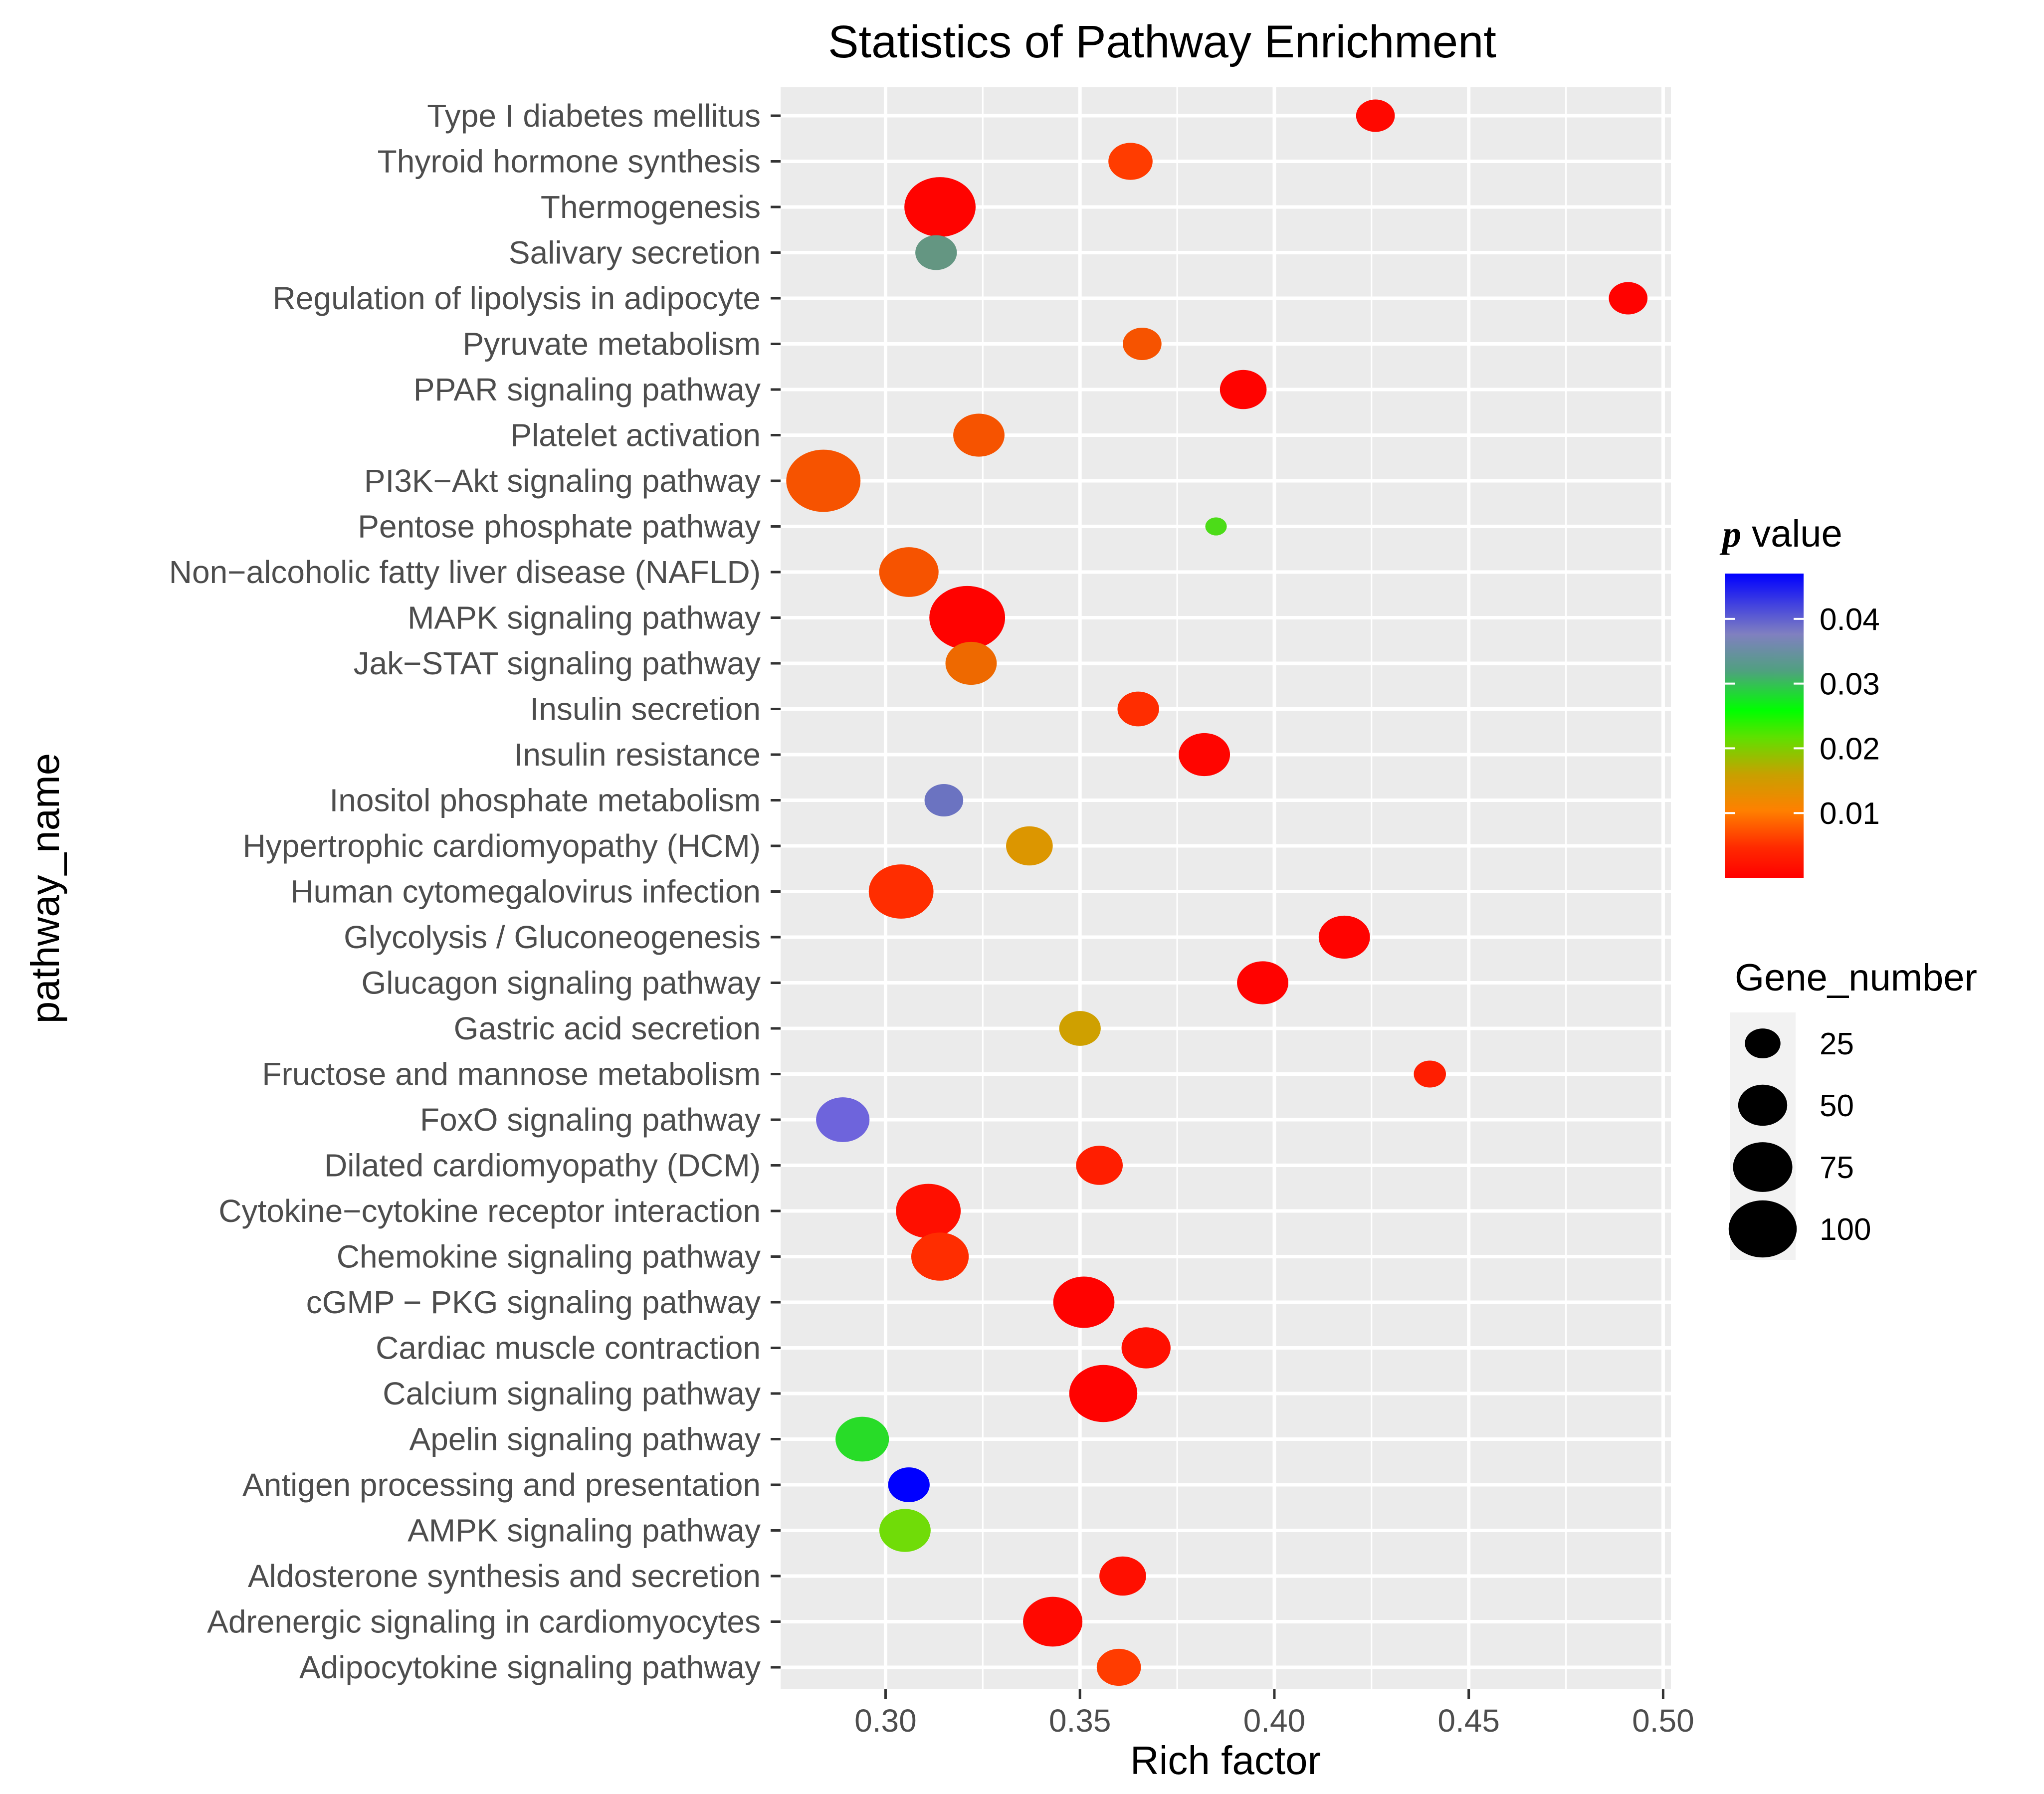  I want to click on y-tick-label: Adipocytokine signaling pathway, so click(530, 1667).